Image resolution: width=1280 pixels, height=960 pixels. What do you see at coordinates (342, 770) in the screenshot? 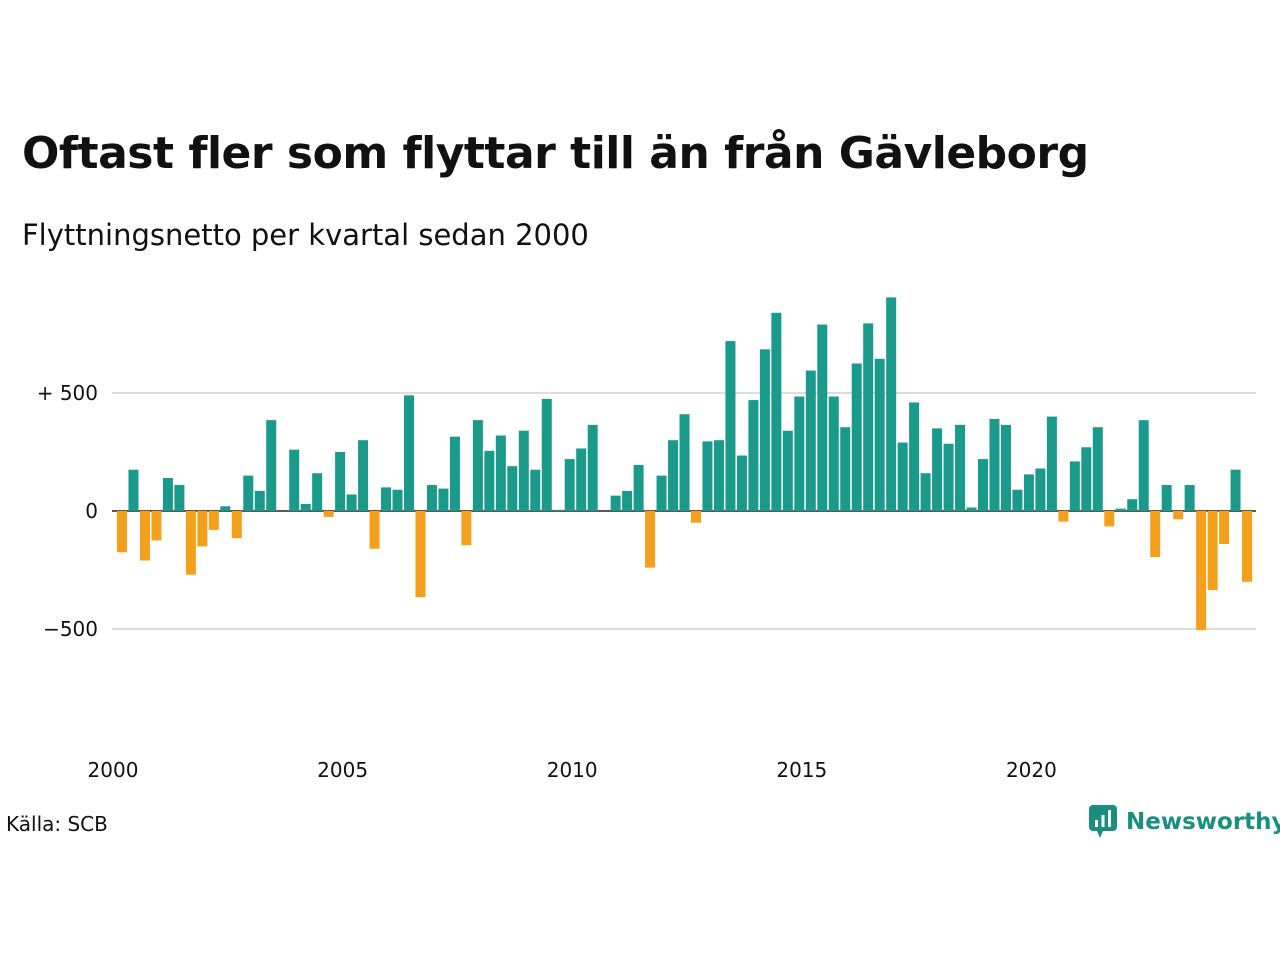
I see `x-tick-label: 2005` at bounding box center [342, 770].